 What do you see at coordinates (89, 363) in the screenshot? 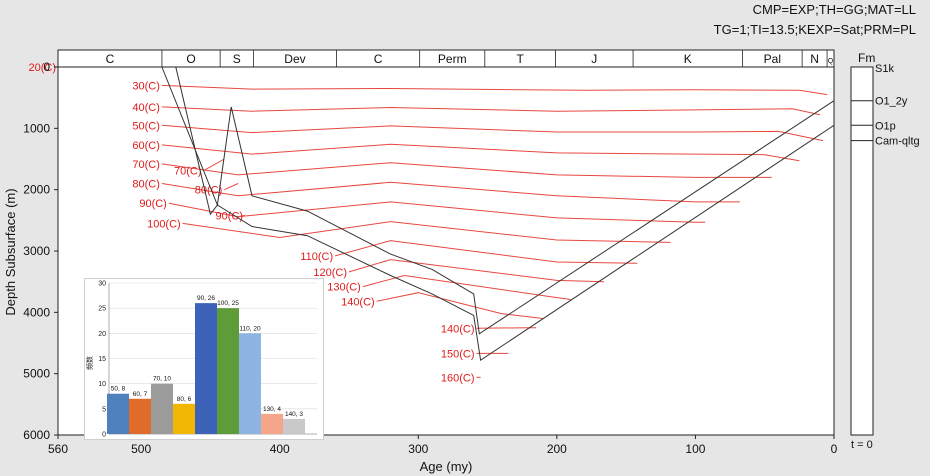
I see `histogram-y-label: 频数` at bounding box center [89, 363].